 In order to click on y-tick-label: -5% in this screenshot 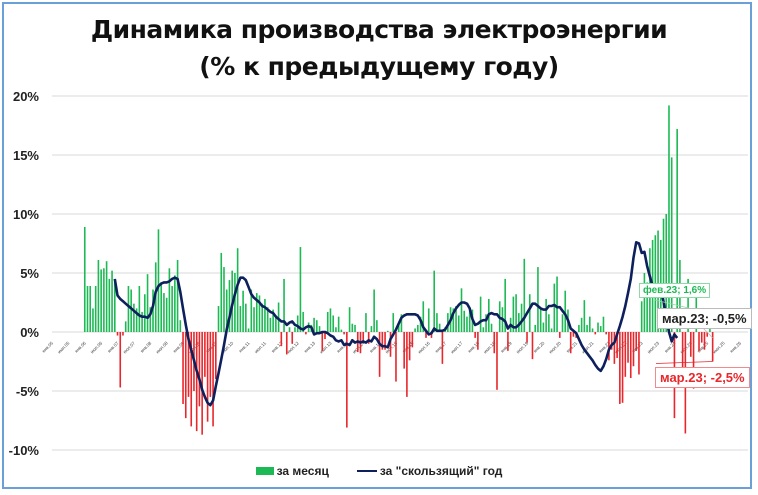, I will do `click(28, 391)`.